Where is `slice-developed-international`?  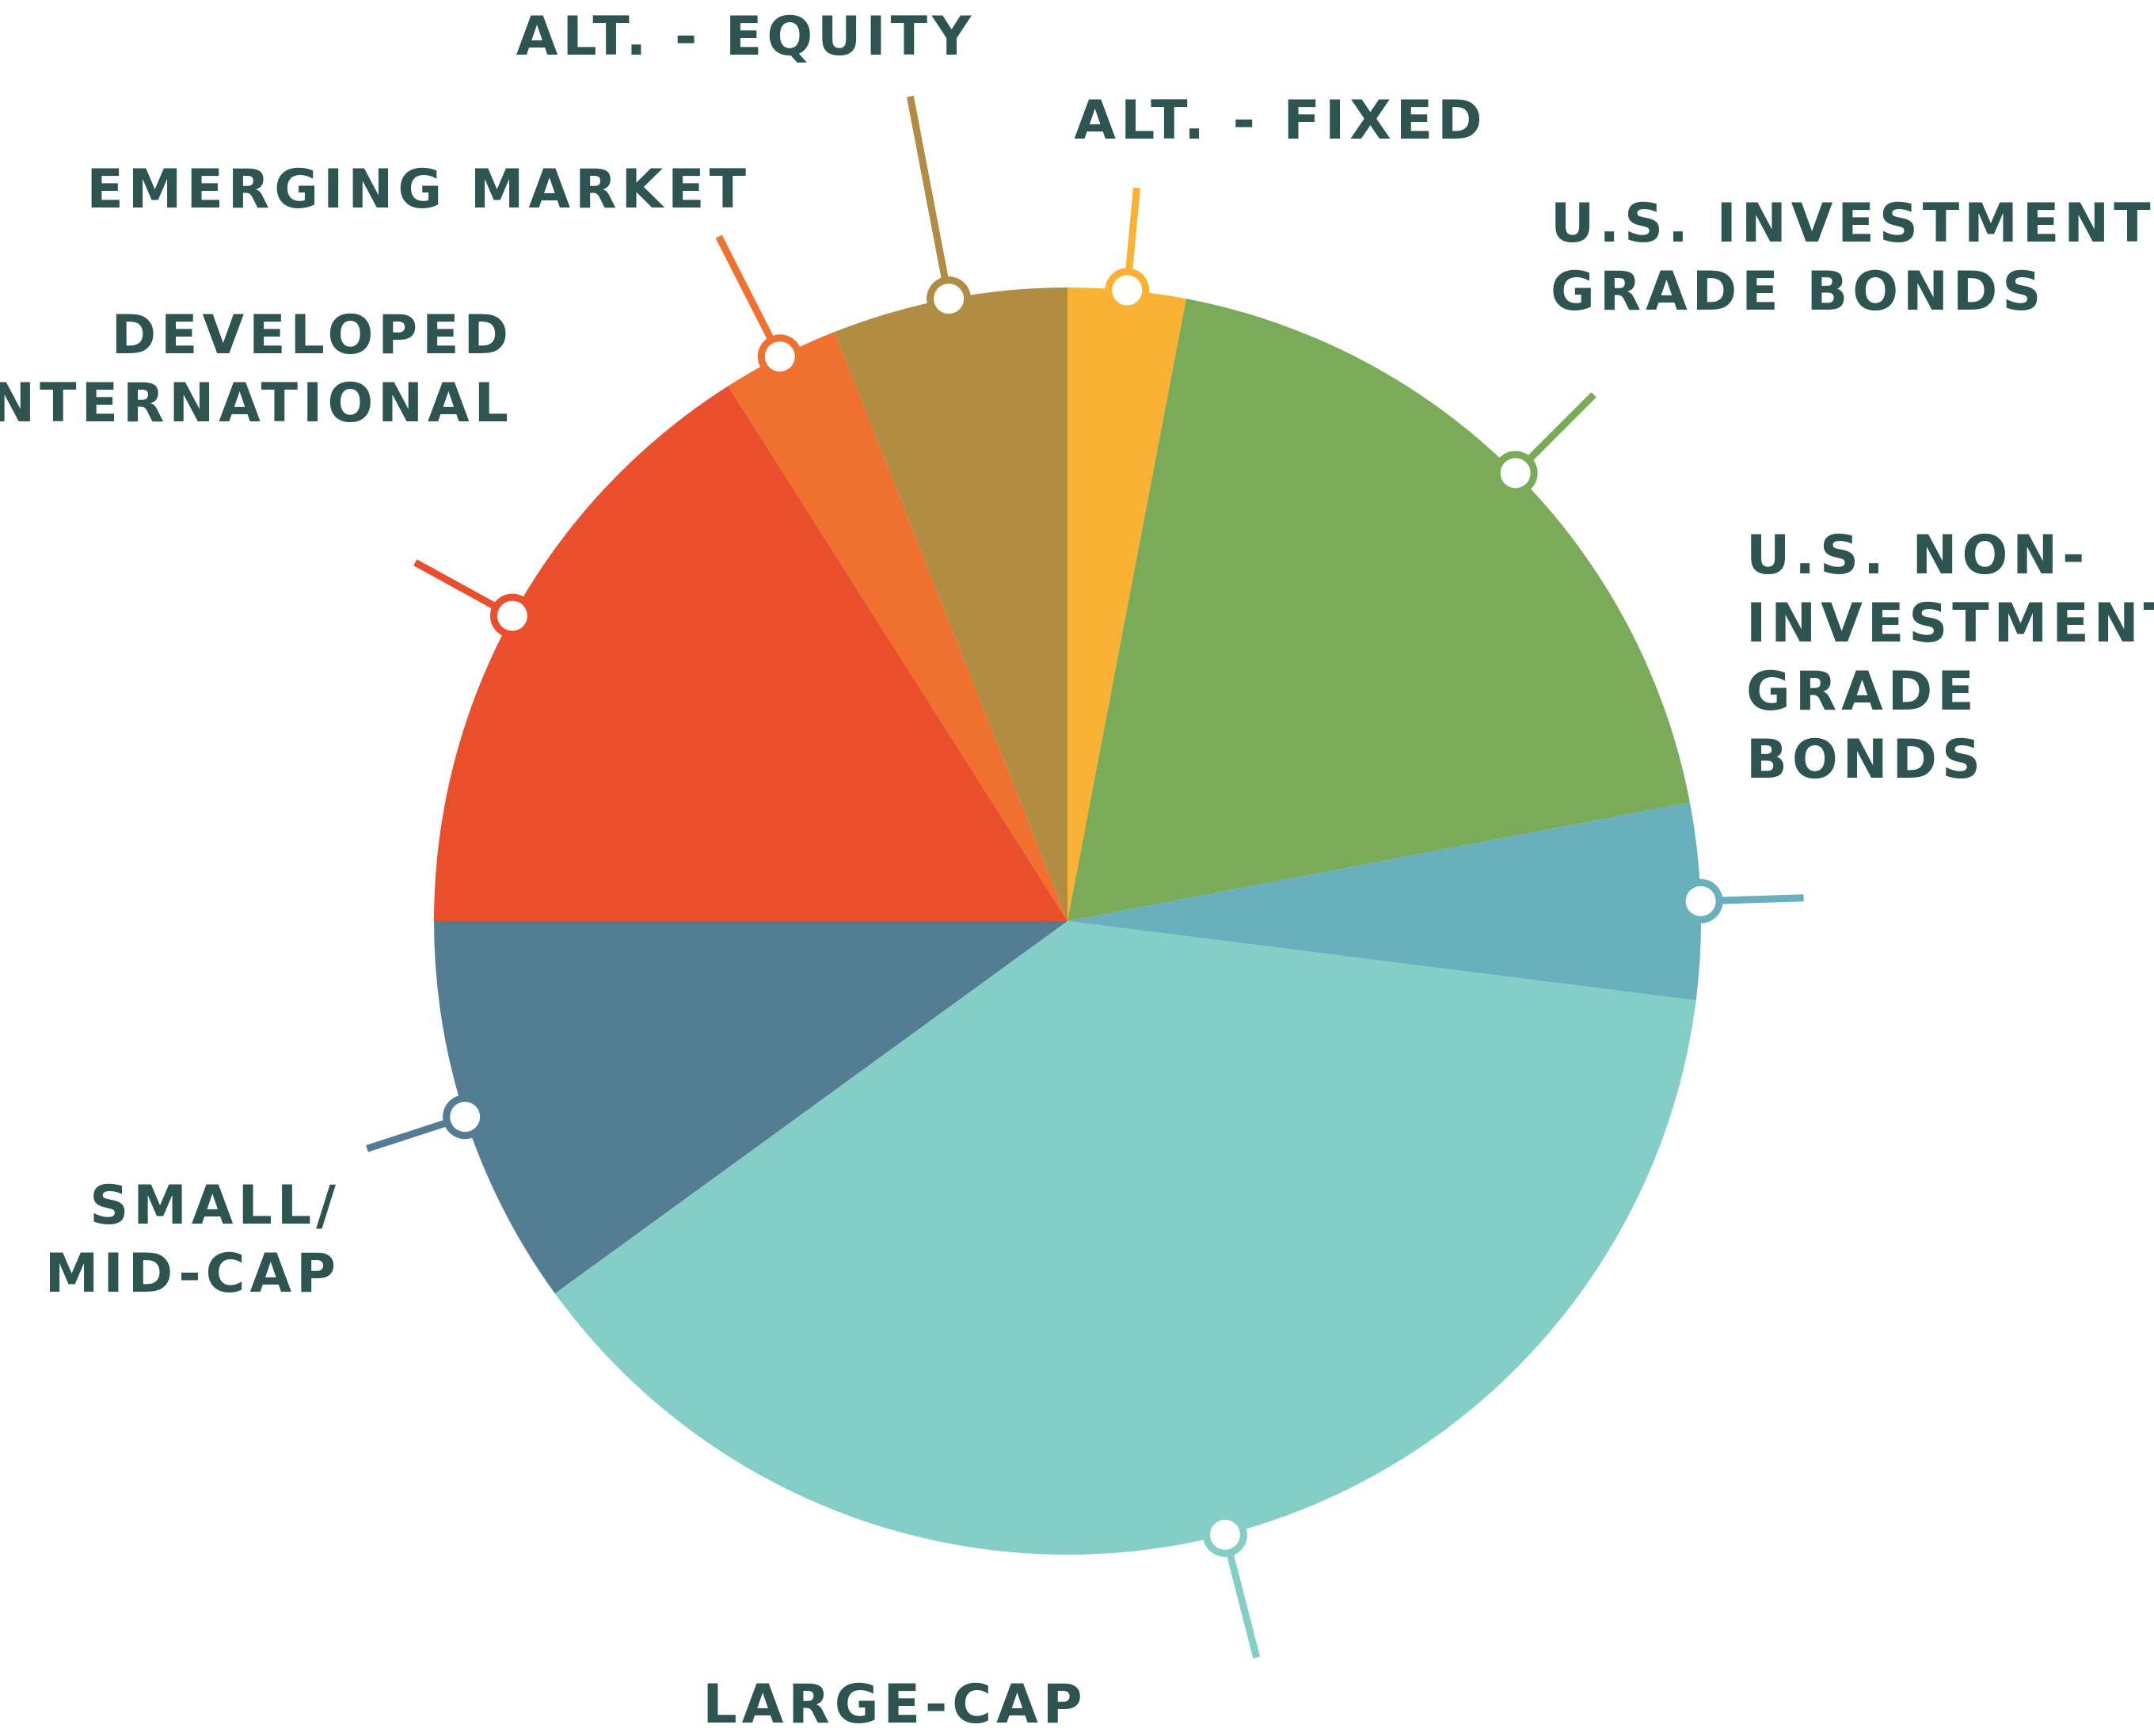 slice-developed-international is located at coordinates (750, 653).